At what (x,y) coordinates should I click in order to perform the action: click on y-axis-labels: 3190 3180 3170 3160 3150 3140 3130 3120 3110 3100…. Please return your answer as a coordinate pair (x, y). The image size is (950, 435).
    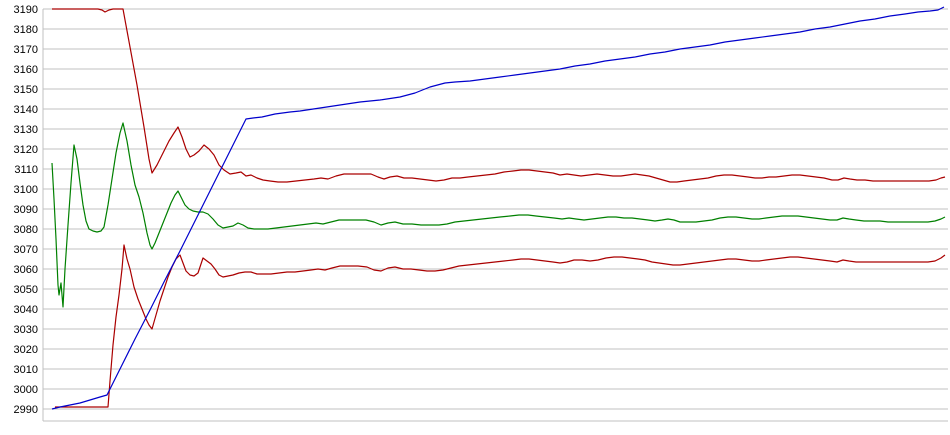
    Looking at the image, I should click on (26, 210).